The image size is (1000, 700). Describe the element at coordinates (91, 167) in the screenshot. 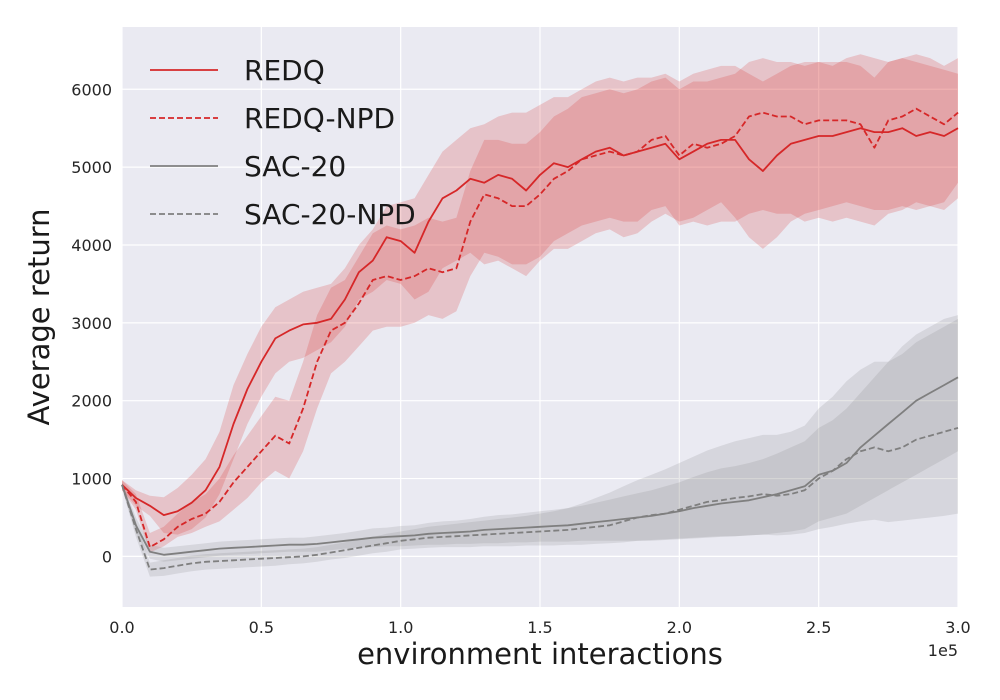

I see `y-tick-label: 5000` at that location.